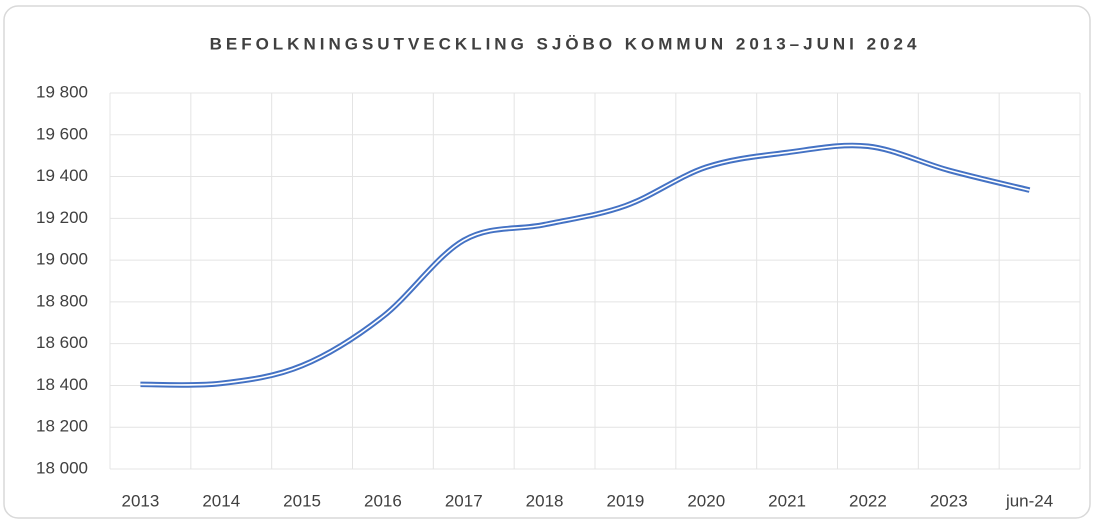 The height and width of the screenshot is (522, 1095). Describe the element at coordinates (302, 500) in the screenshot. I see `x-tick-label: 2015` at that location.